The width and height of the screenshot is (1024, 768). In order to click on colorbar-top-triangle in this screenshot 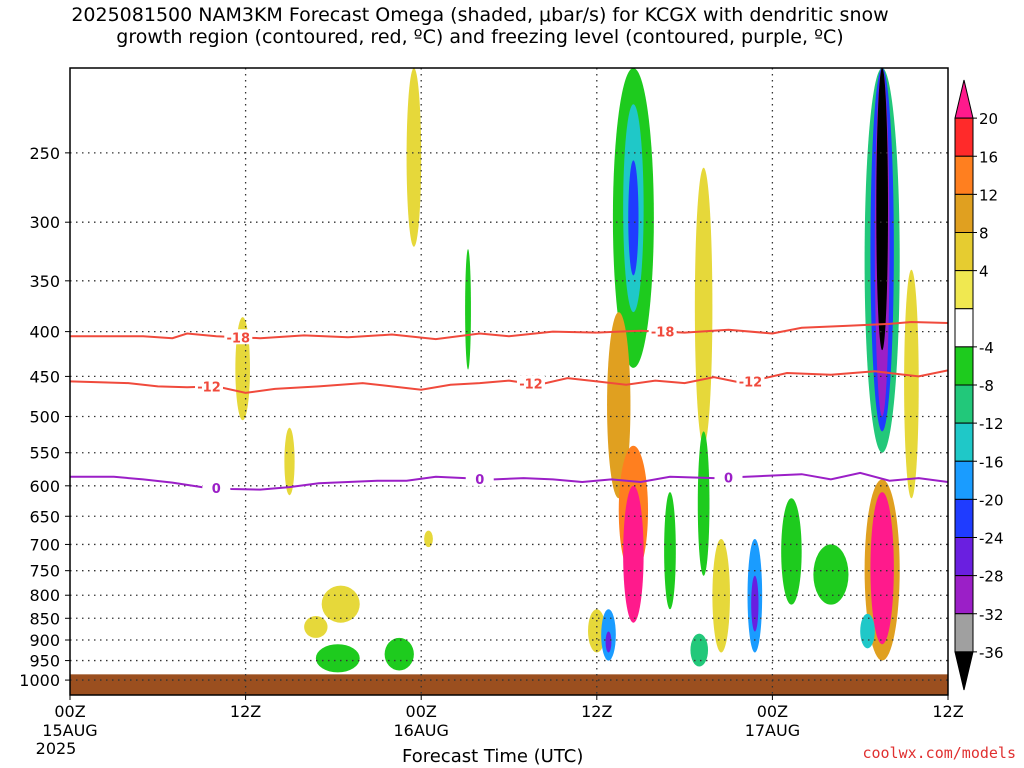, I will do `click(964, 99)`.